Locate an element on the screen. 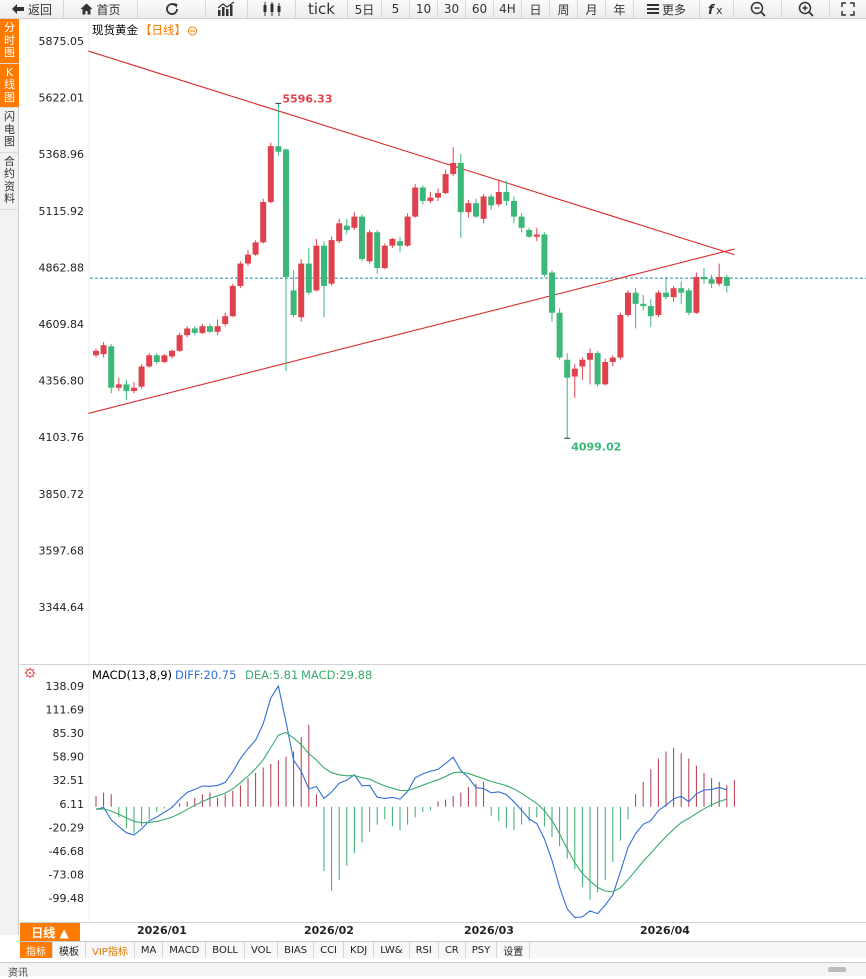 This screenshot has height=979, width=866. macd-tick-label: -46.68 is located at coordinates (66, 851).